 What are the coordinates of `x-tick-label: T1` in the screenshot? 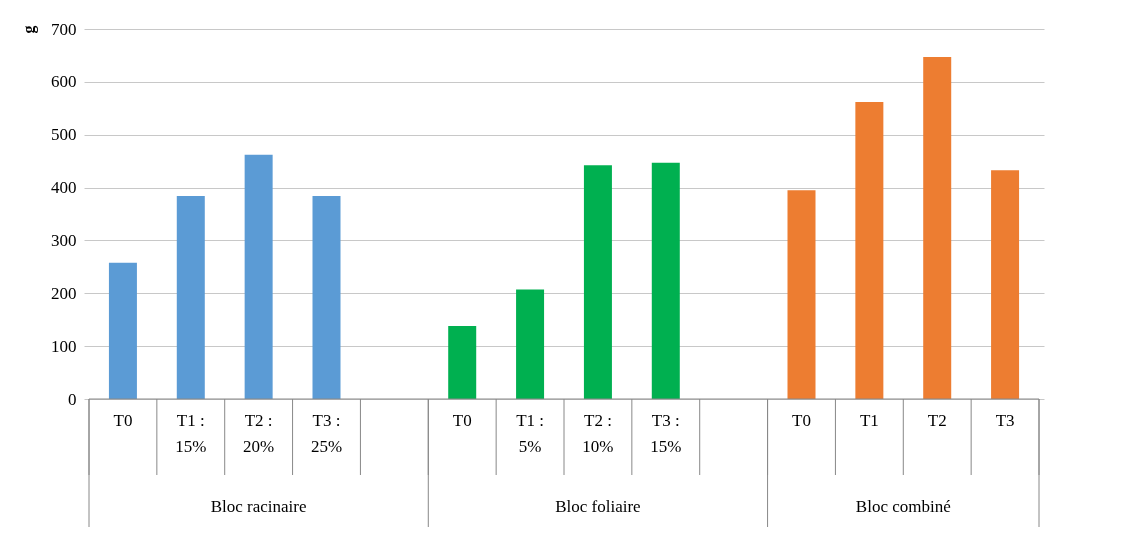 It's located at (869, 420).